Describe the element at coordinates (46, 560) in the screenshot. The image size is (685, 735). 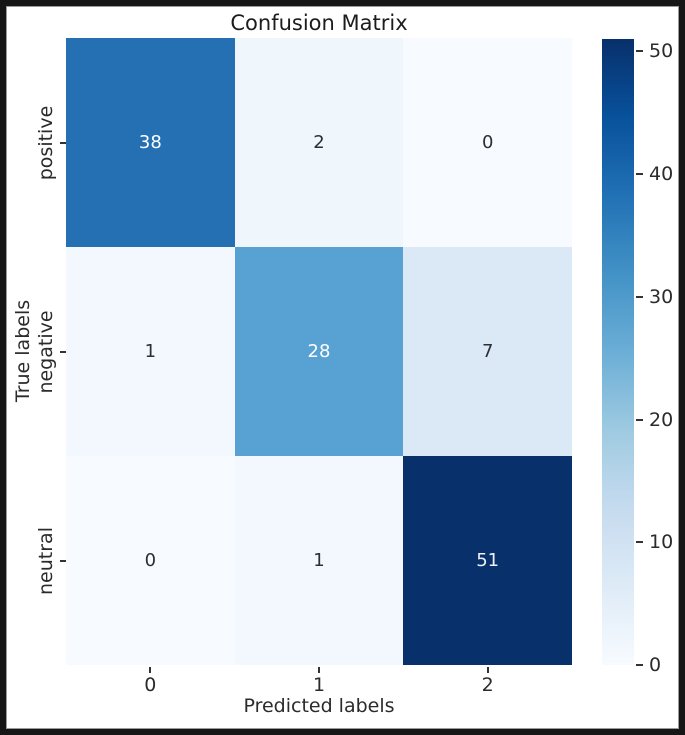
I see `y-tick-label: neutral` at that location.